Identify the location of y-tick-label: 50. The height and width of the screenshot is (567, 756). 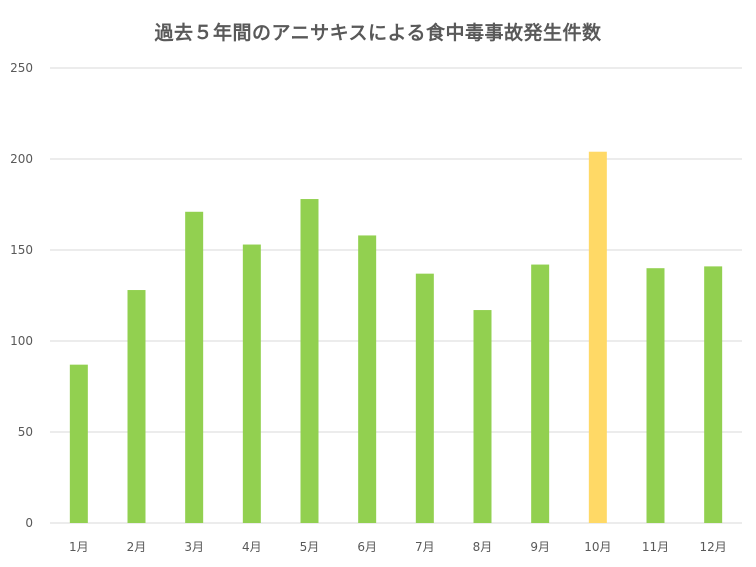
(25, 432).